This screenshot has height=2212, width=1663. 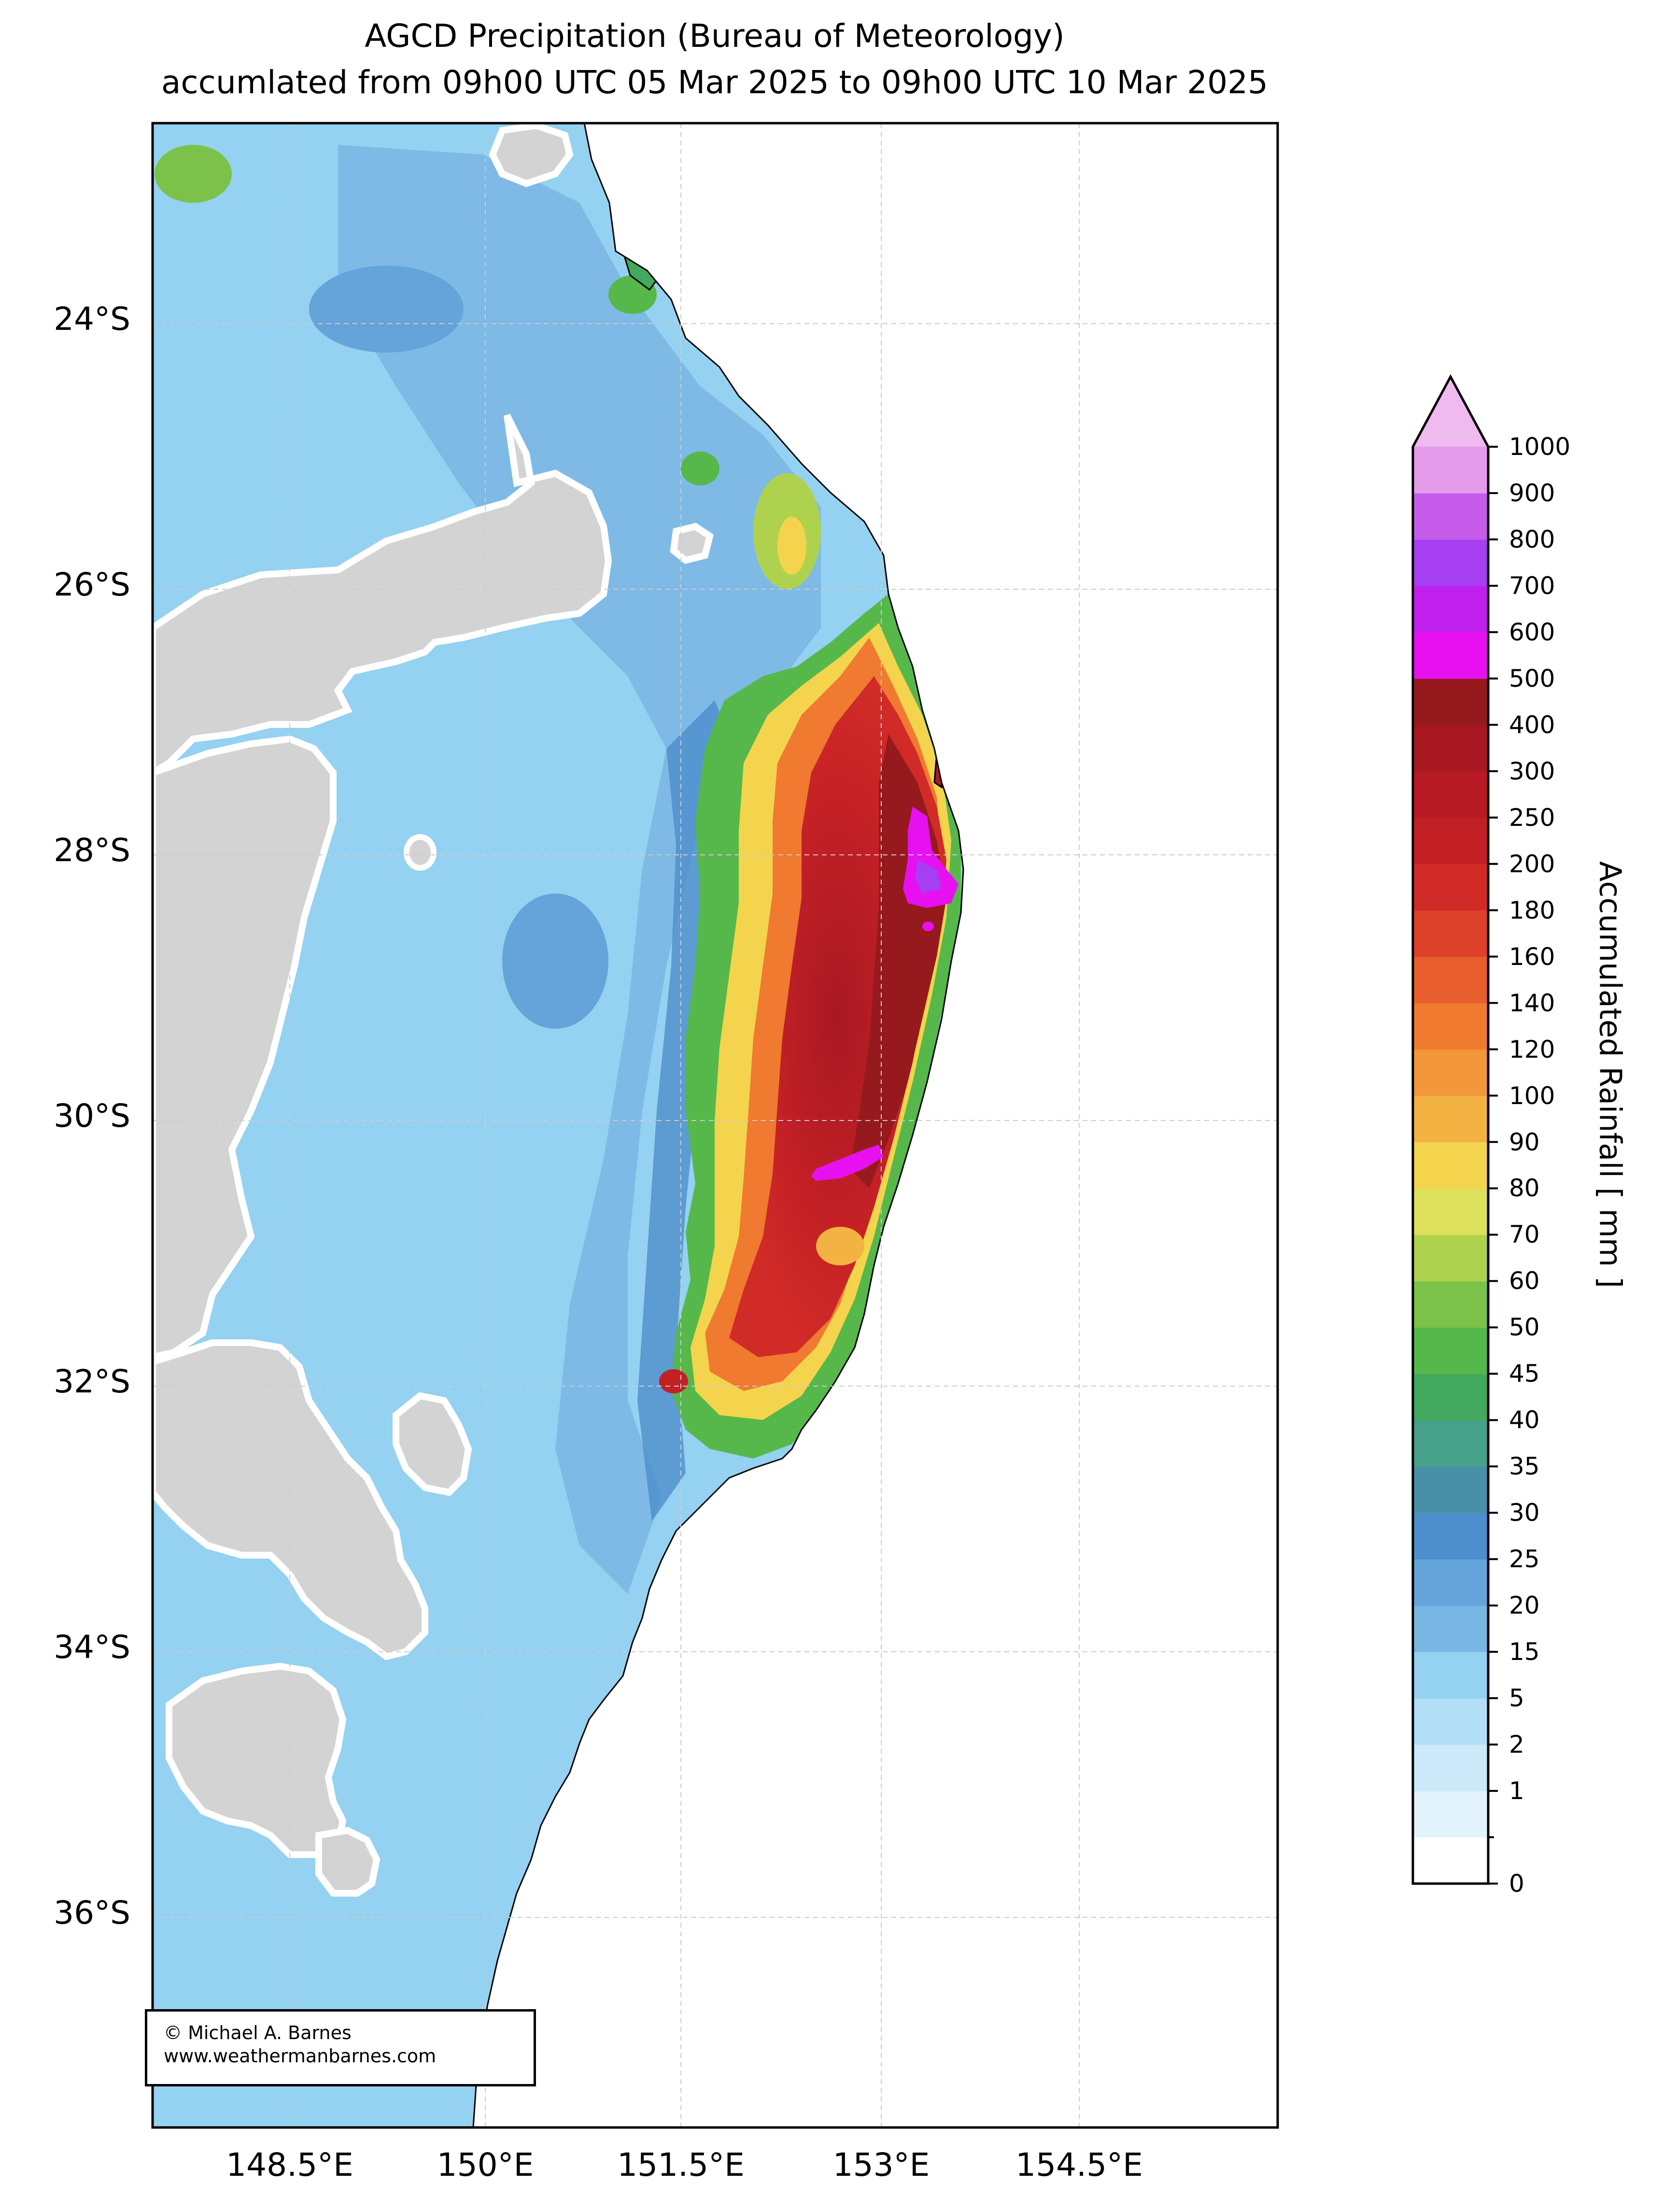 What do you see at coordinates (1516, 1698) in the screenshot?
I see `colorbar-tick-label: 5` at bounding box center [1516, 1698].